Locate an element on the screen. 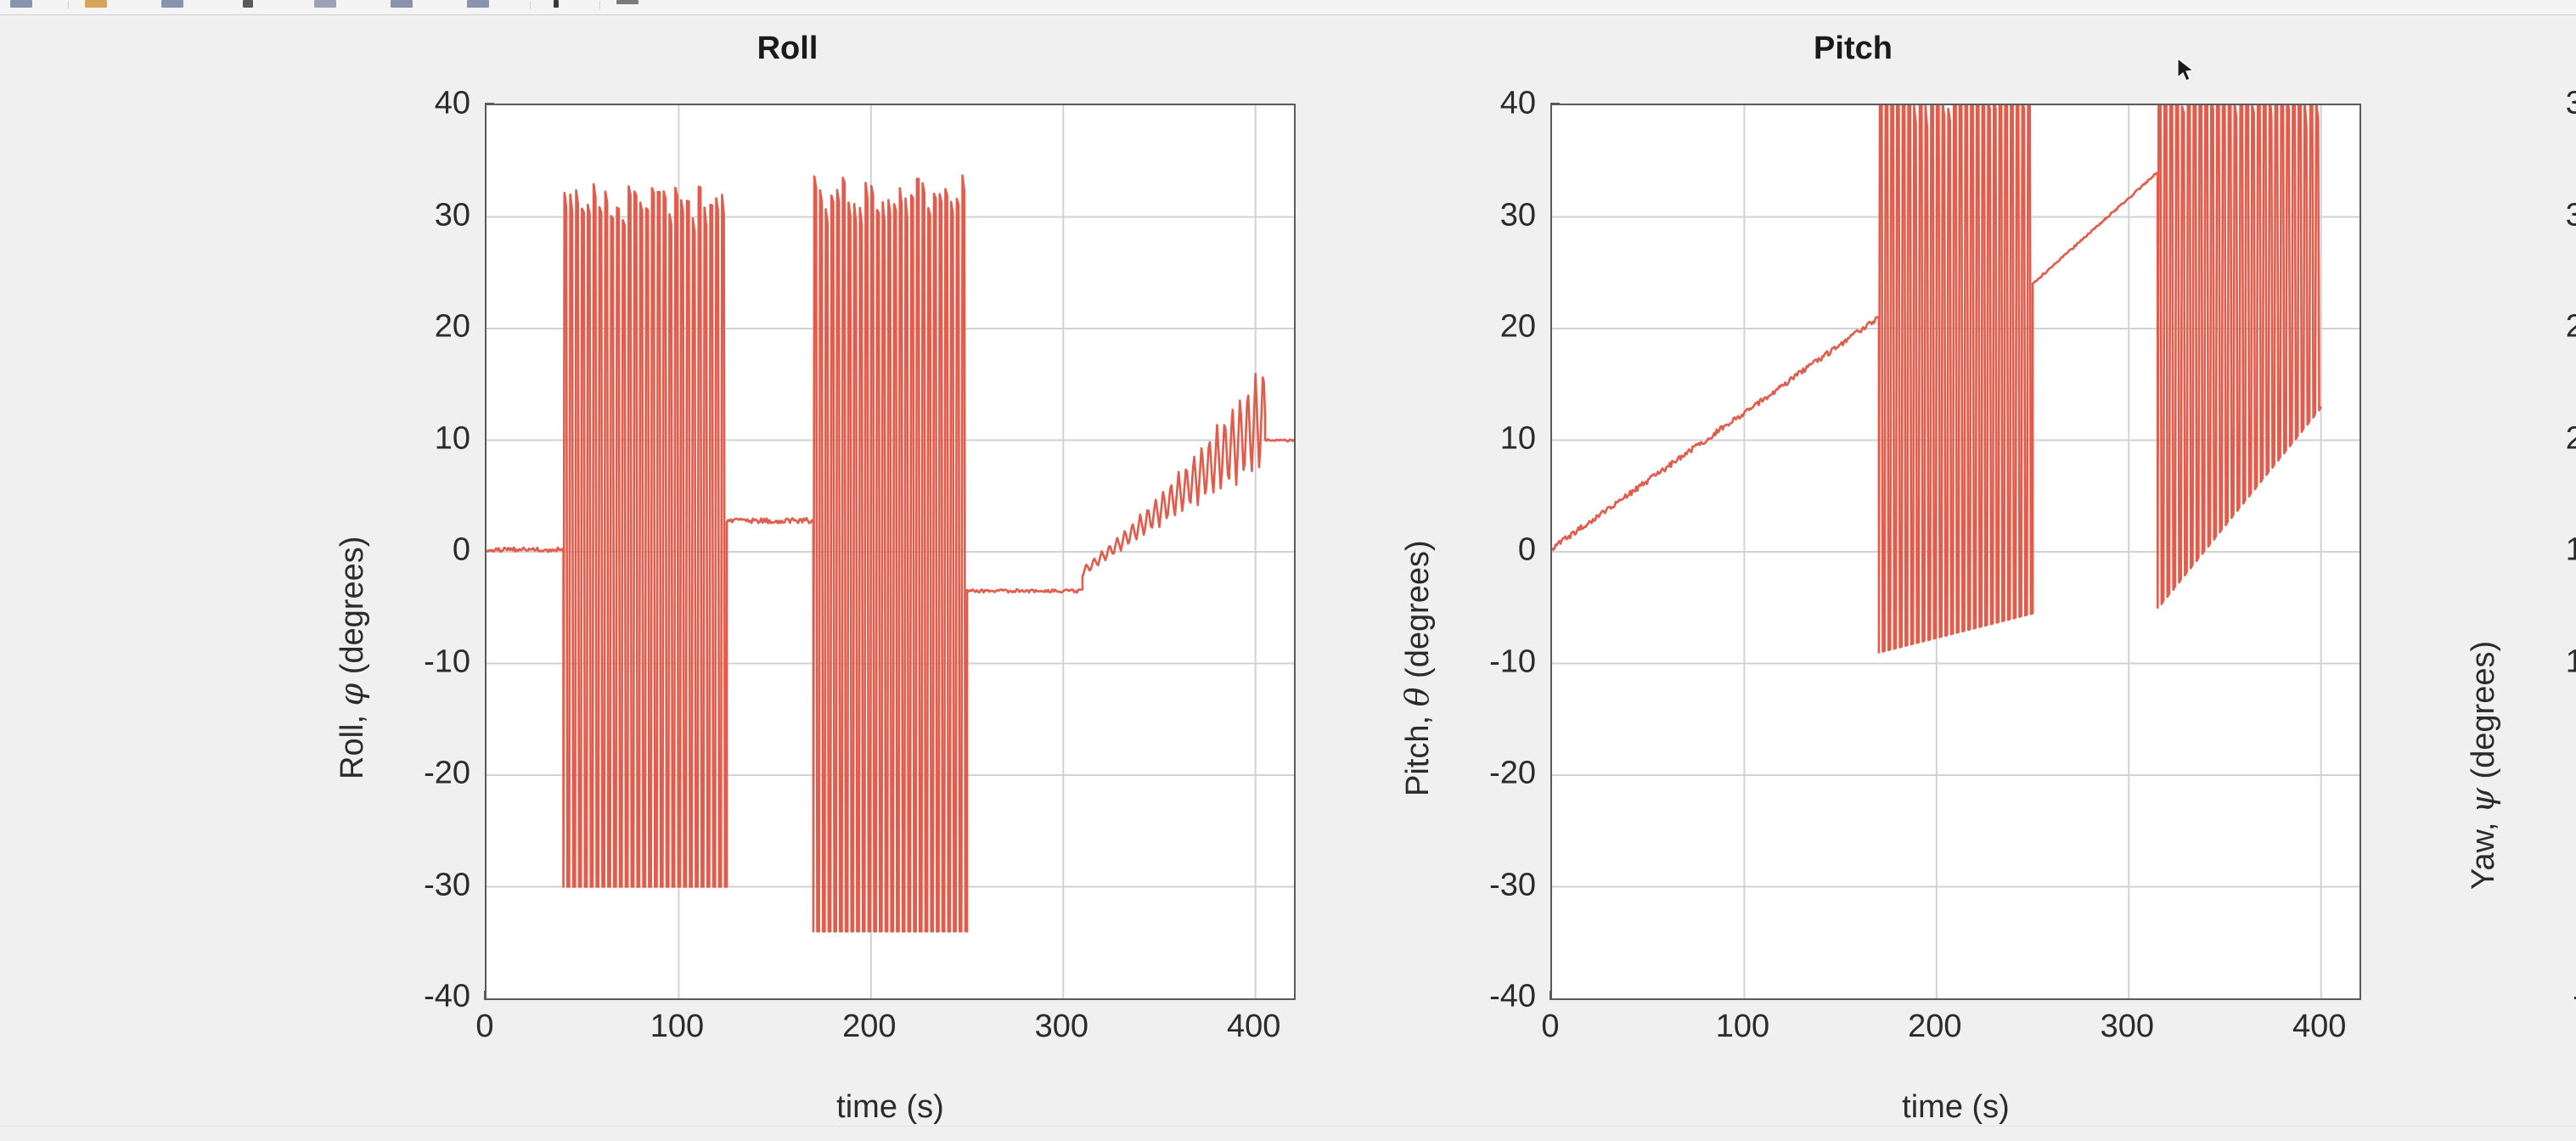 This screenshot has height=1141, width=2576. insert-colorbar-icon-glyph is located at coordinates (478, 4).